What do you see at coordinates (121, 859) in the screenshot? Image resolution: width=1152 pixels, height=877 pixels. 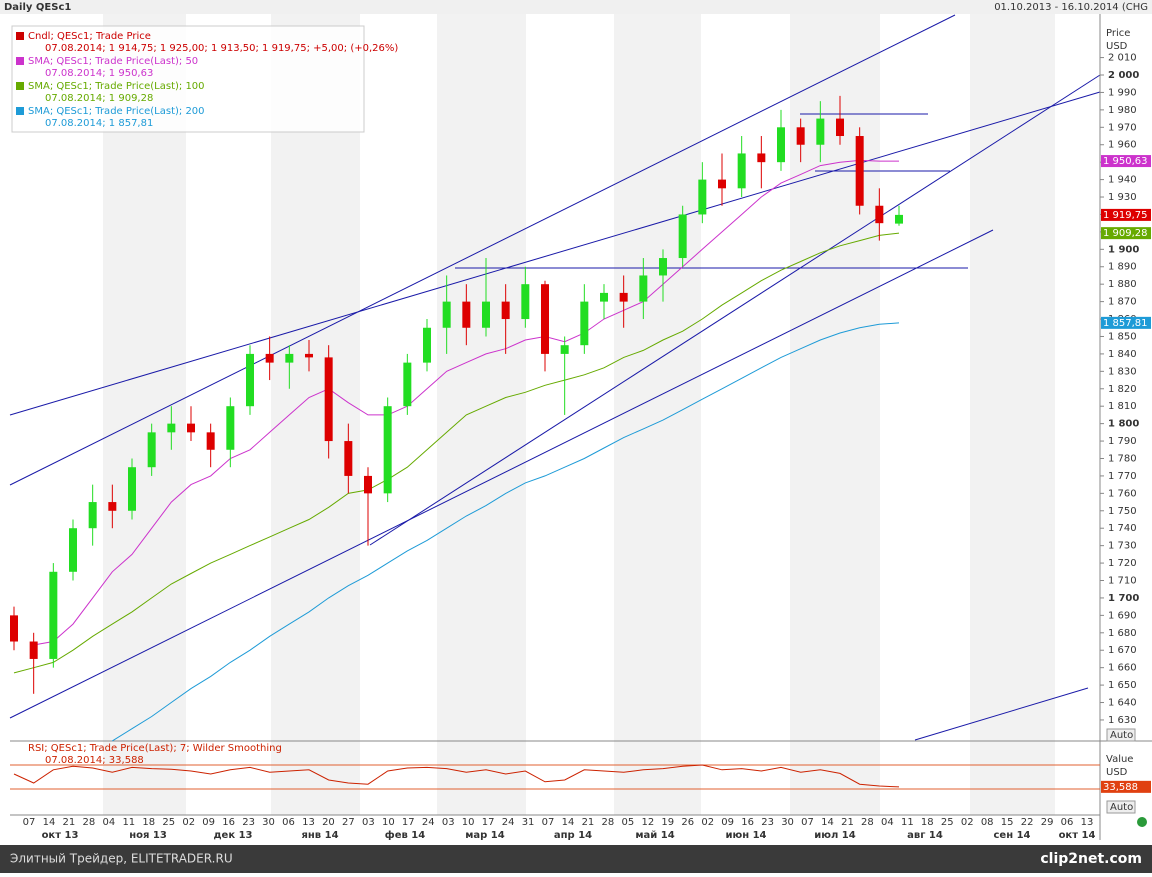 I see `footer-source: Элитный Трейдер, ELITETRADER.RU` at bounding box center [121, 859].